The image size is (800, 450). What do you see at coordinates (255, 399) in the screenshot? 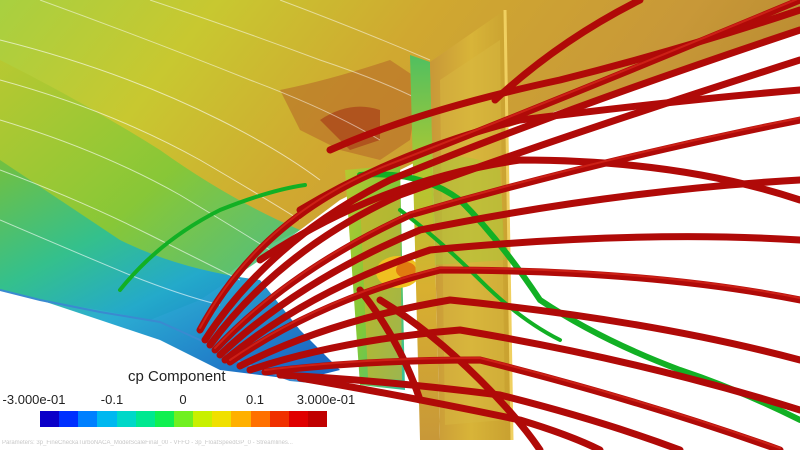
I see `legend-tick-pos: 0.1` at bounding box center [255, 399].